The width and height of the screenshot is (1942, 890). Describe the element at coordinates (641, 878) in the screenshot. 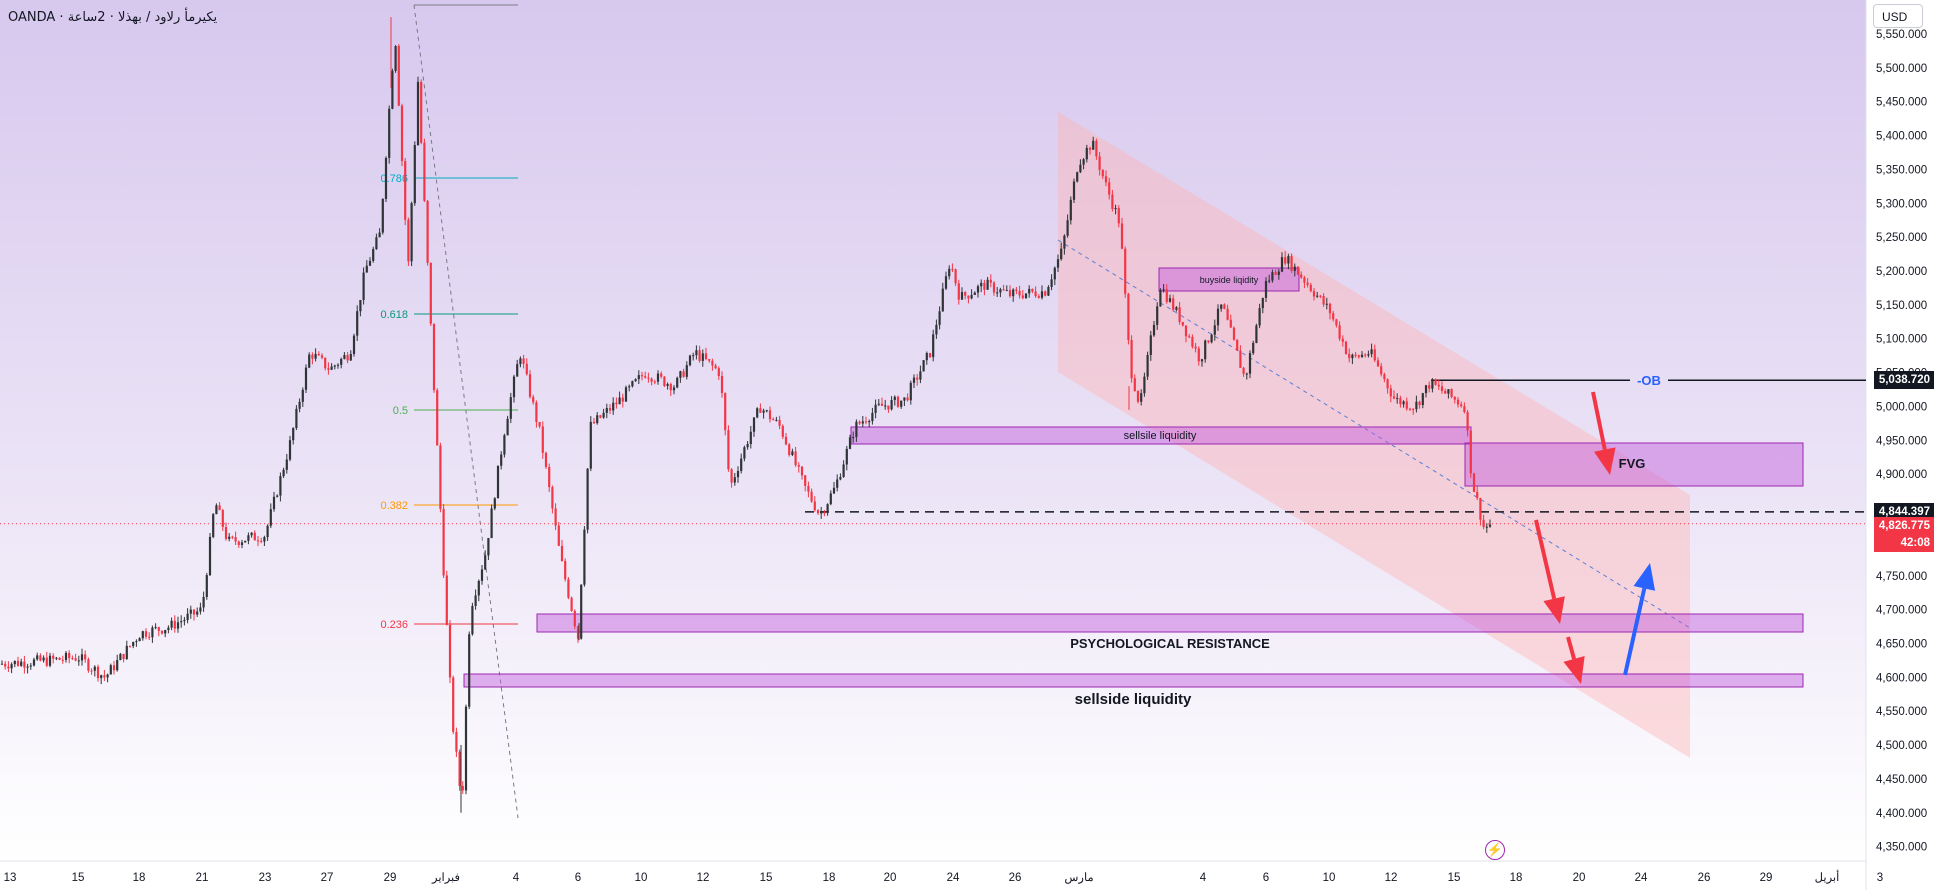

I see `x-tick-label: 10` at that location.